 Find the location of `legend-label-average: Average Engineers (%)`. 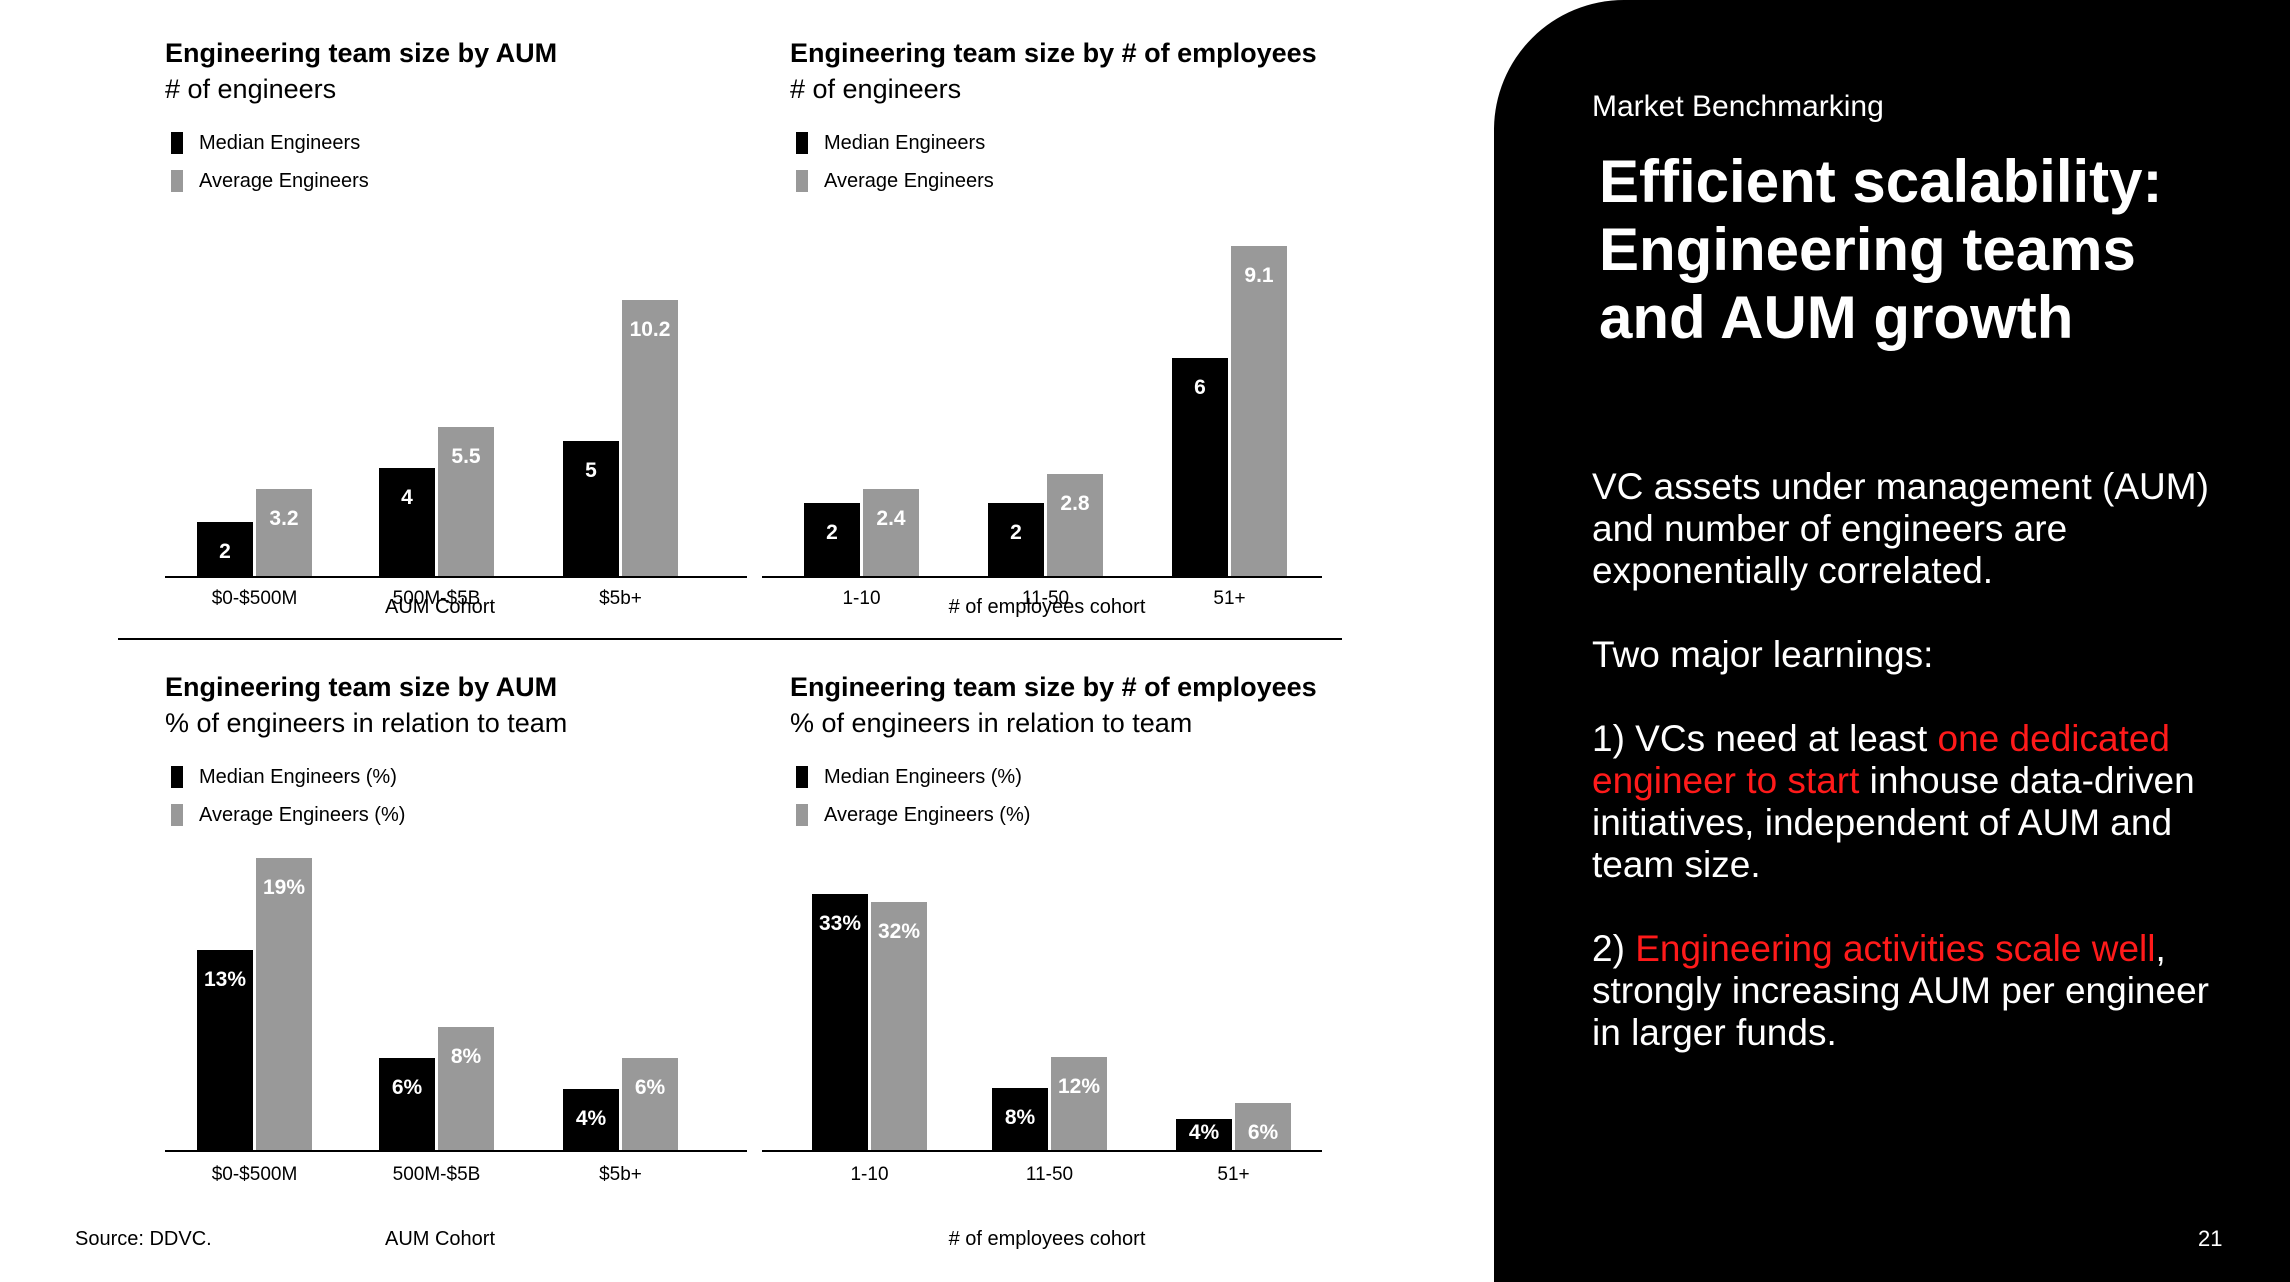

legend-label-average: Average Engineers (%) is located at coordinates (927, 814).